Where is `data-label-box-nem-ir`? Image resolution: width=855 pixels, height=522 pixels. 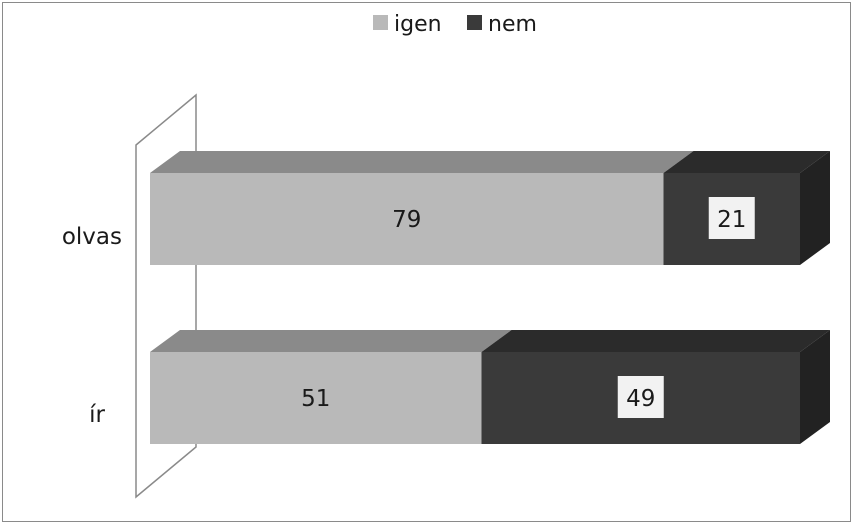 data-label-box-nem-ir is located at coordinates (640, 397).